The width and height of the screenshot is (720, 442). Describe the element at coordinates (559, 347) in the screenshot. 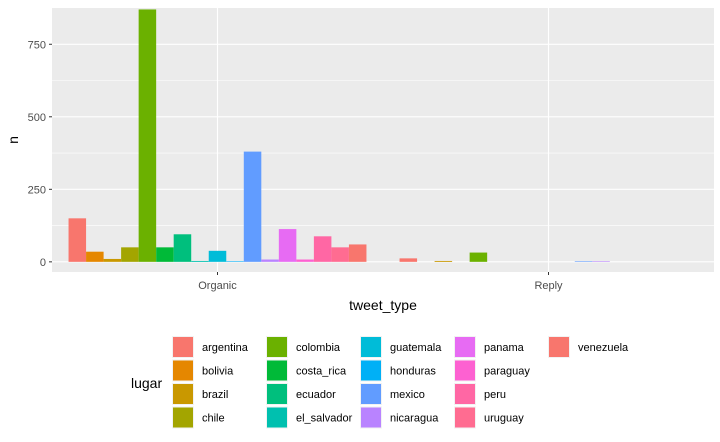

I see `legend-swatch-venezuela` at that location.